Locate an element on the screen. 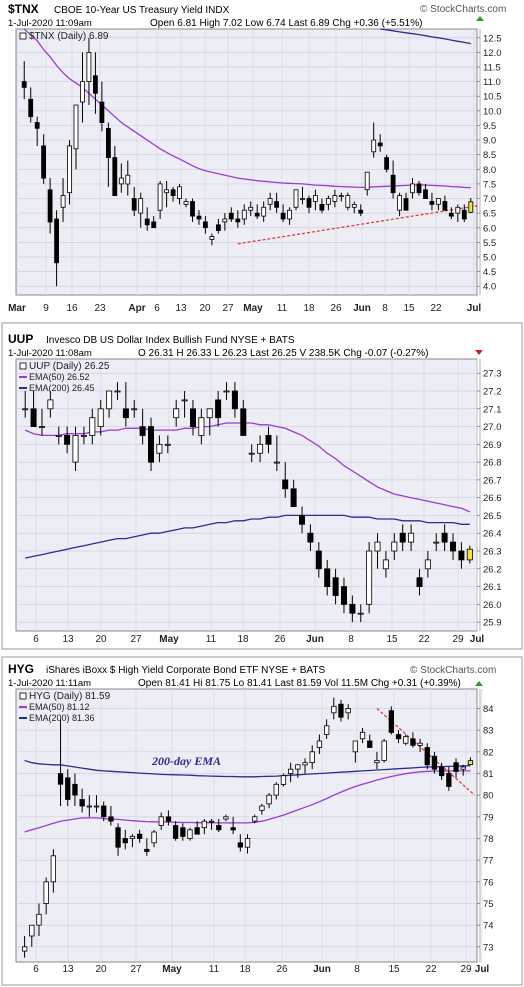 The height and width of the screenshot is (987, 524). x-tick-label: 29 is located at coordinates (466, 969).